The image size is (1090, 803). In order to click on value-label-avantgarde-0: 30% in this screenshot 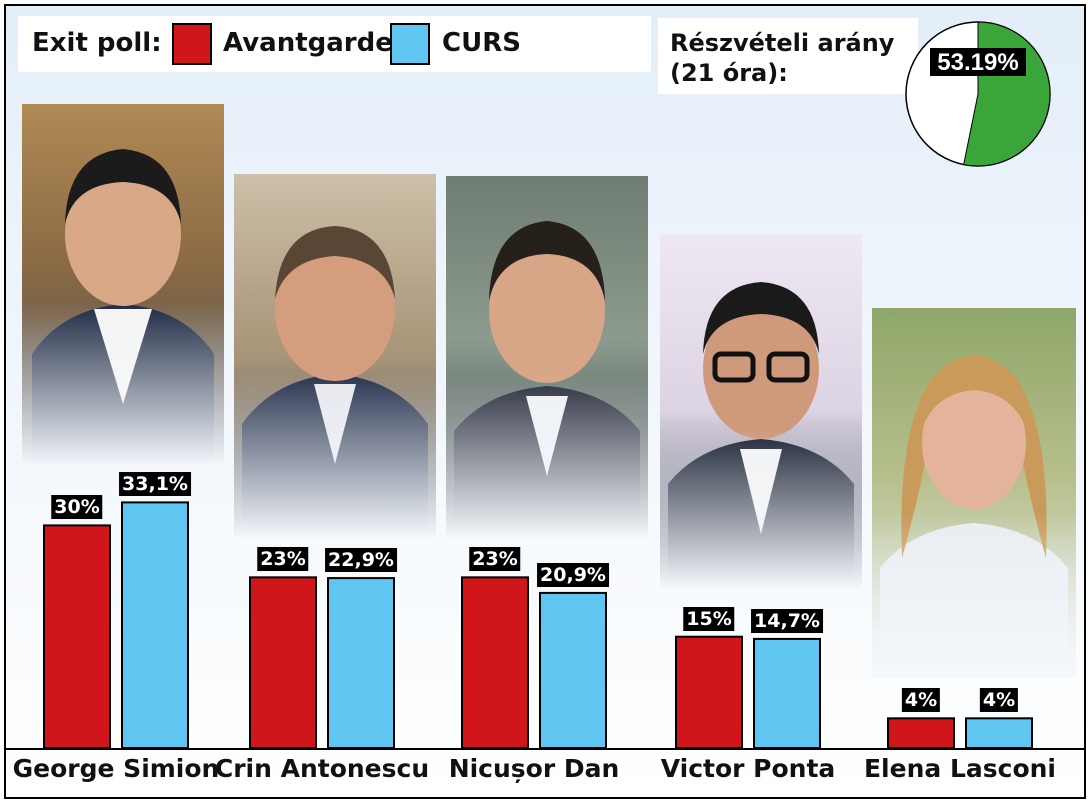, I will do `click(77, 507)`.